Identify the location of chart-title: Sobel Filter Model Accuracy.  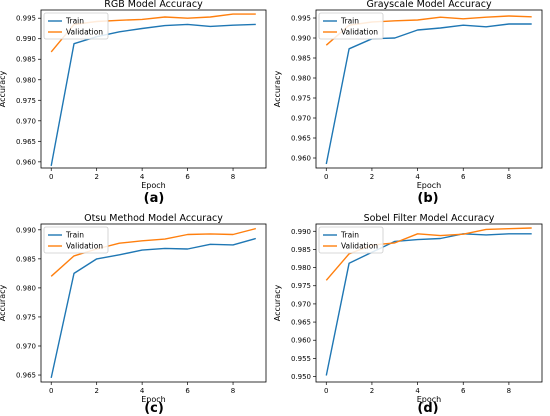
(429, 218).